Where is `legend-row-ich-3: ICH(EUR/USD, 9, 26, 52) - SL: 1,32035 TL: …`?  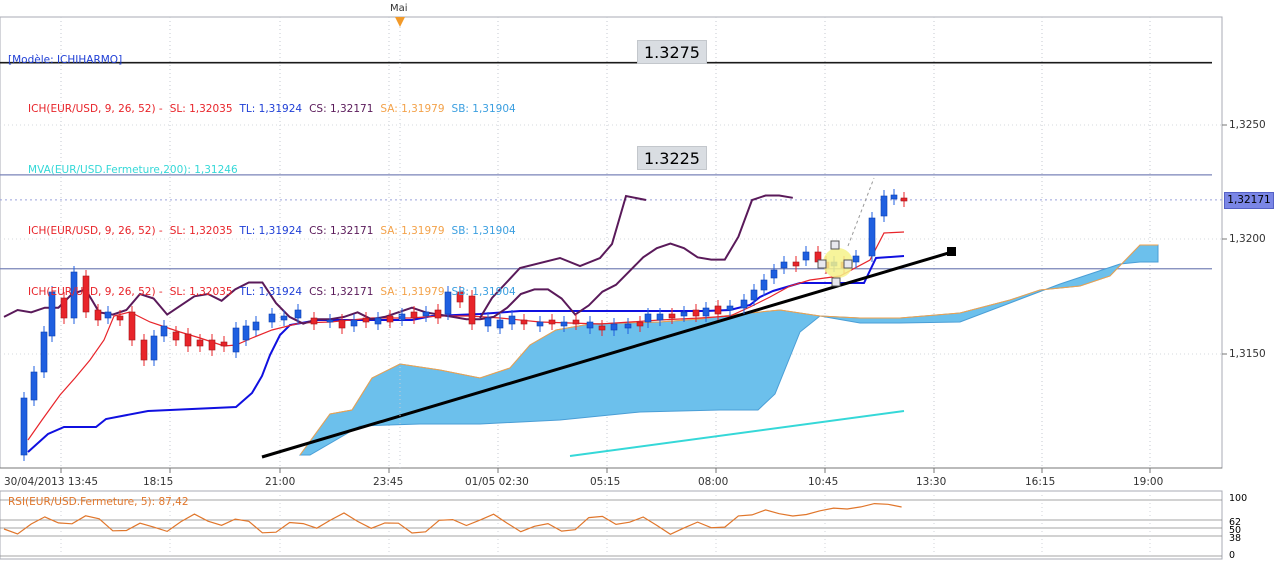
legend-row-ich-3: ICH(EUR/USD, 9, 26, 52) - SL: 1,32035 TL: … is located at coordinates (265, 292).